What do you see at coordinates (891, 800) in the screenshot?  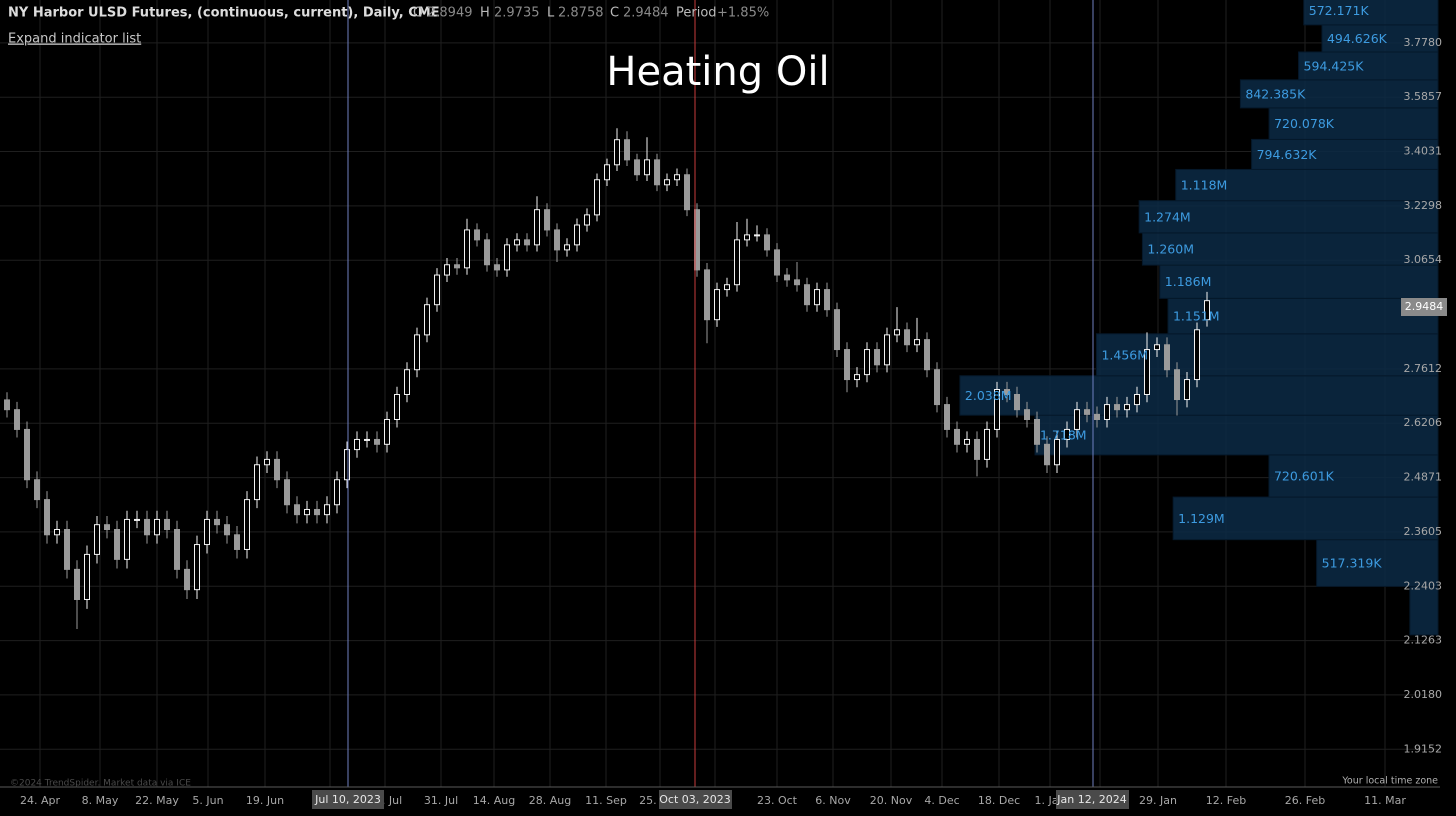 I see `x-tick-label: 20. Nov` at bounding box center [891, 800].